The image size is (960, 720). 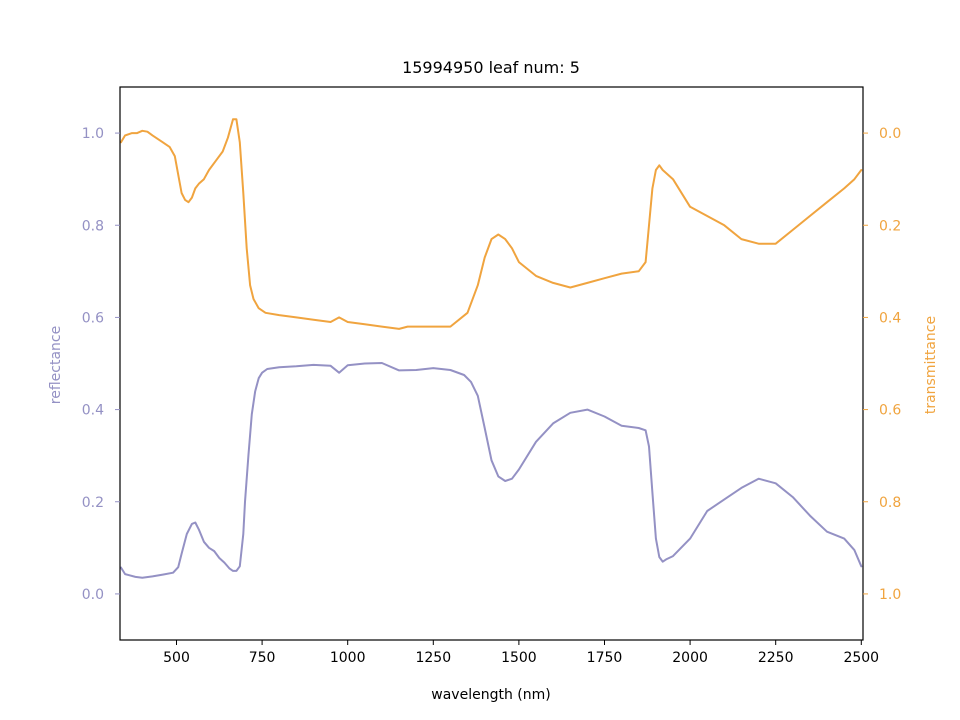 I want to click on x-tick-label: 2500, so click(x=861, y=658).